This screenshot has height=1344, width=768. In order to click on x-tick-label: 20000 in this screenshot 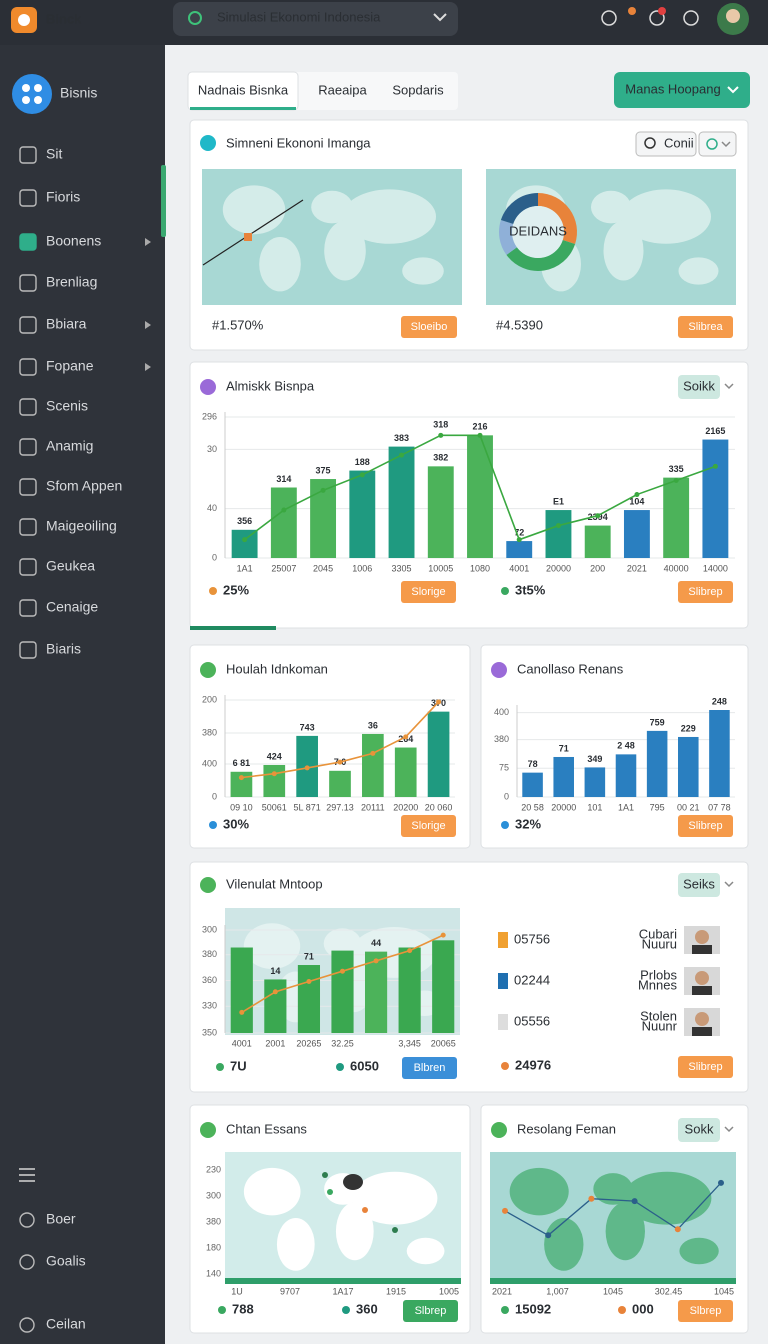, I will do `click(558, 568)`.